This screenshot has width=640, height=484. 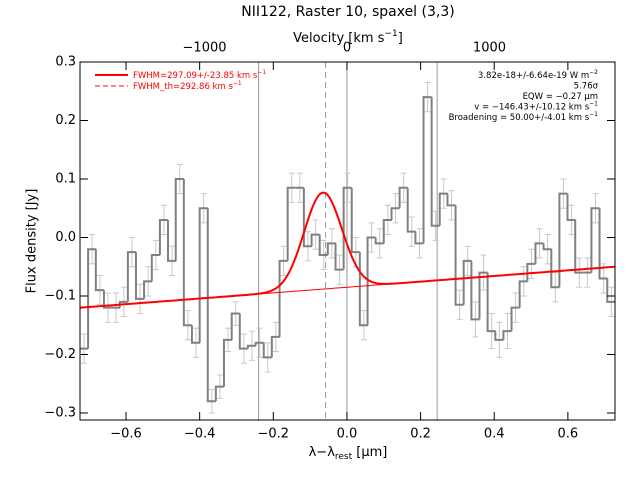 What do you see at coordinates (65, 178) in the screenshot?
I see `y-tick-label: 0.1` at bounding box center [65, 178].